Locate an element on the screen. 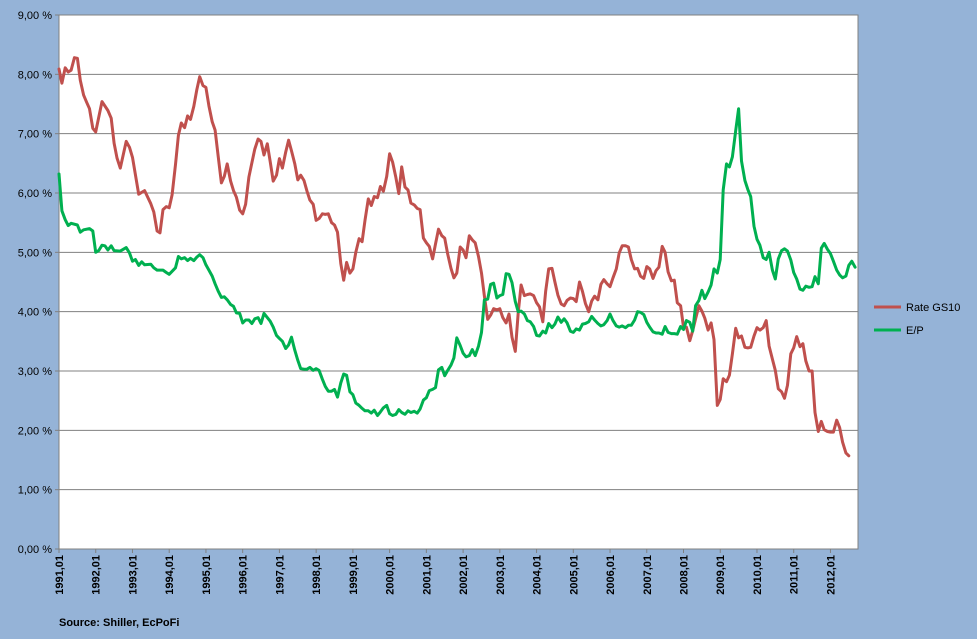 The width and height of the screenshot is (977, 639). y-tick-label: 5,00 % is located at coordinates (35, 253).